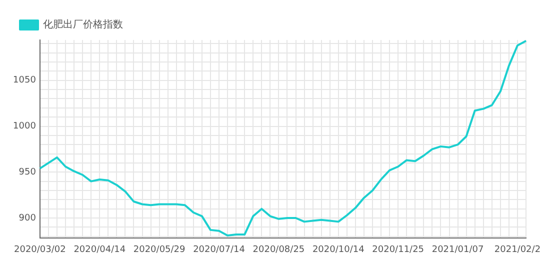  What do you see at coordinates (517, 249) in the screenshot?
I see `x-tick-label: 2021/02/2` at bounding box center [517, 249].